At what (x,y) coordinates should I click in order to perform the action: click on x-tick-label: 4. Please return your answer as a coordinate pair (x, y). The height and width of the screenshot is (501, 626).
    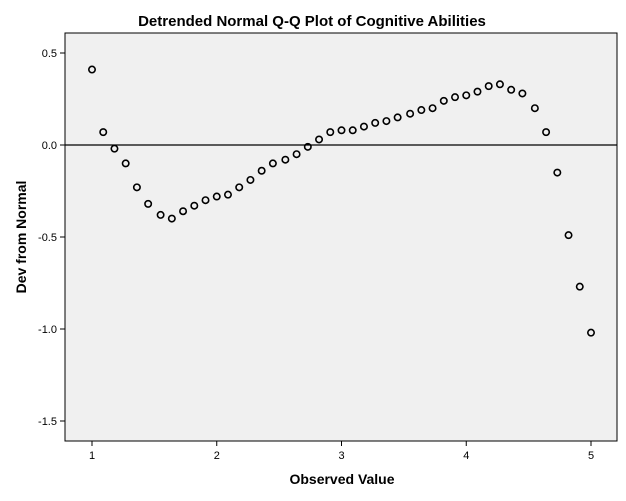
    Looking at the image, I should click on (466, 456).